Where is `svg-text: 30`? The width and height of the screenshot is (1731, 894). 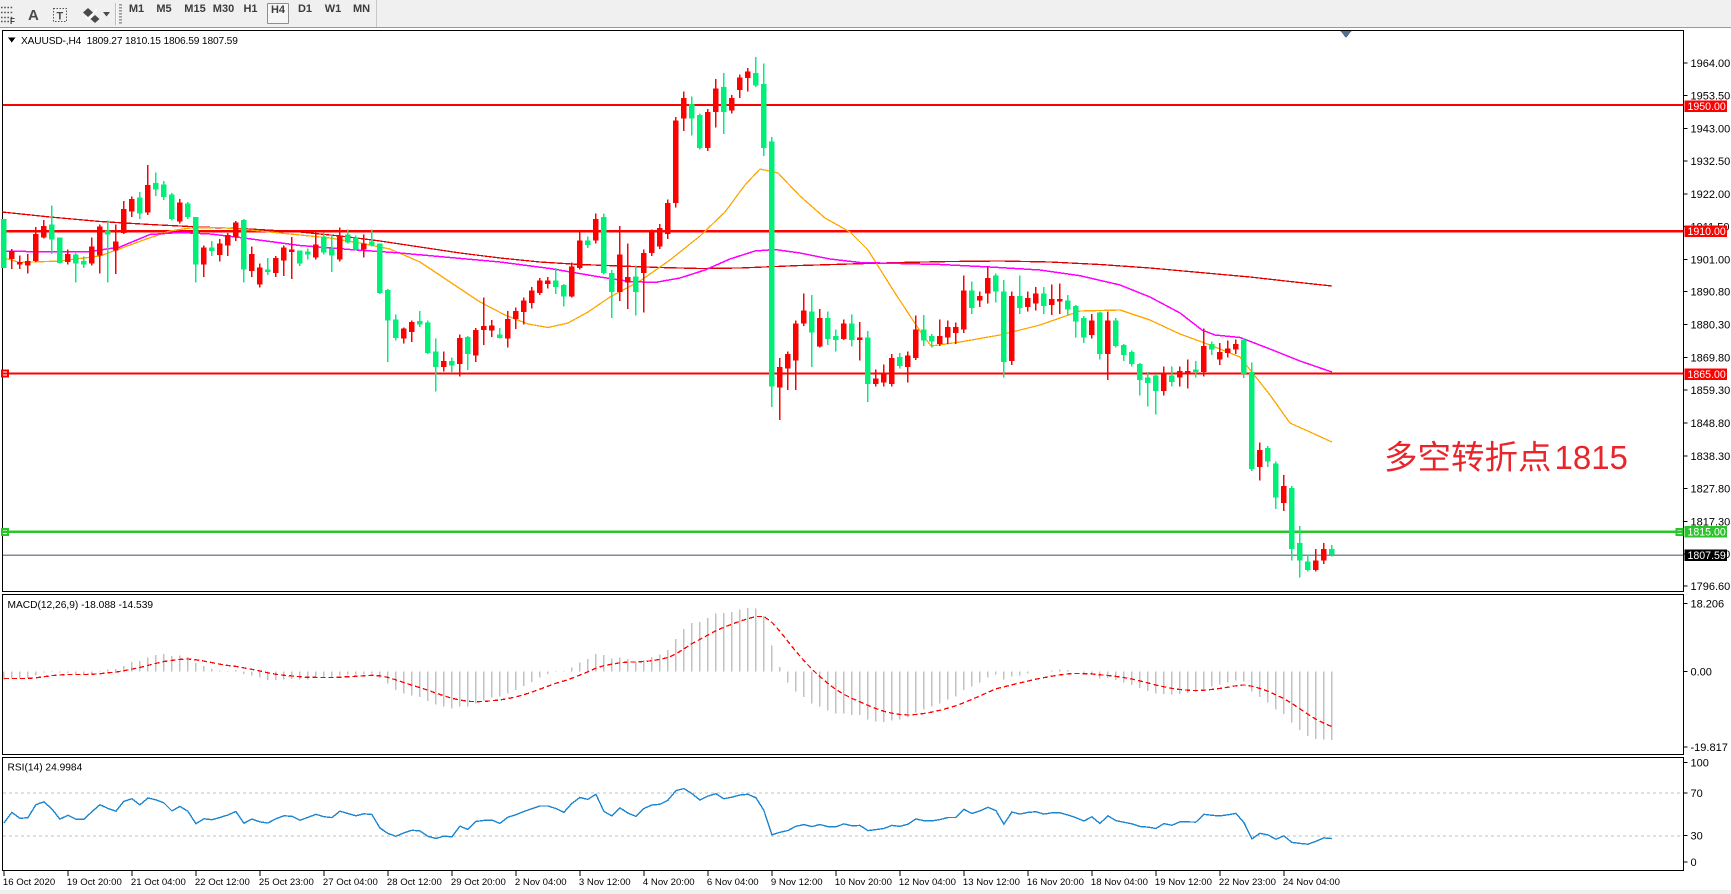 svg-text: 30 is located at coordinates (1697, 837).